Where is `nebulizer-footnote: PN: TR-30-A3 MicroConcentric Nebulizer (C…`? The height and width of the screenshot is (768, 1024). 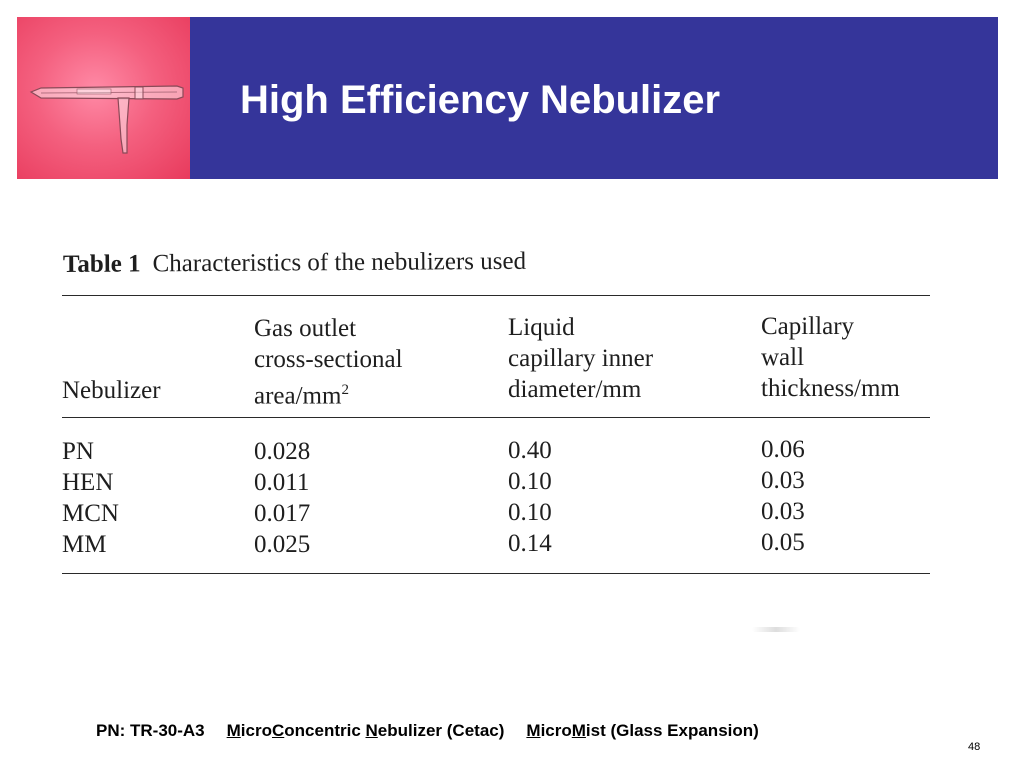
nebulizer-footnote: PN: TR-30-A3 MicroConcentric Nebulizer (C… is located at coordinates (427, 731).